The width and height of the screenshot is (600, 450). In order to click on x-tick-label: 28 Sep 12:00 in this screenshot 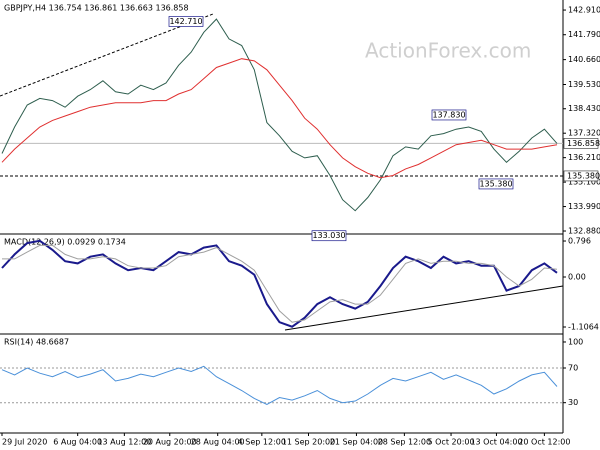, I will do `click(404, 442)`.